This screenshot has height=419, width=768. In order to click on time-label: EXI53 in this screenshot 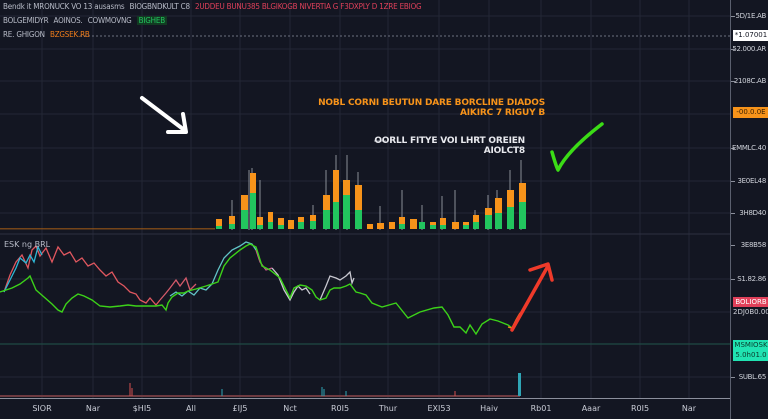, I will do `click(439, 408)`.